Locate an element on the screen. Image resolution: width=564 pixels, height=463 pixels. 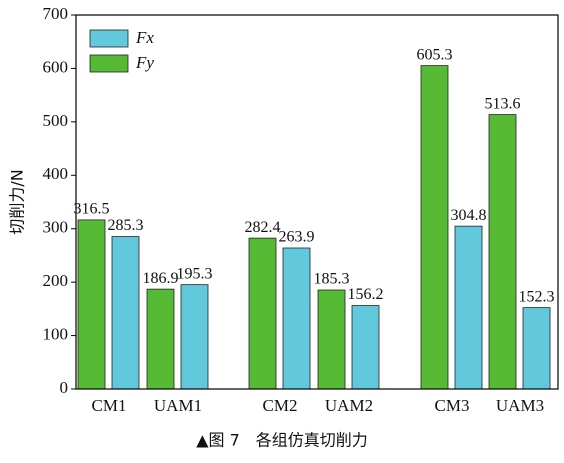
x-tick-label: CM3 is located at coordinates (452, 405).